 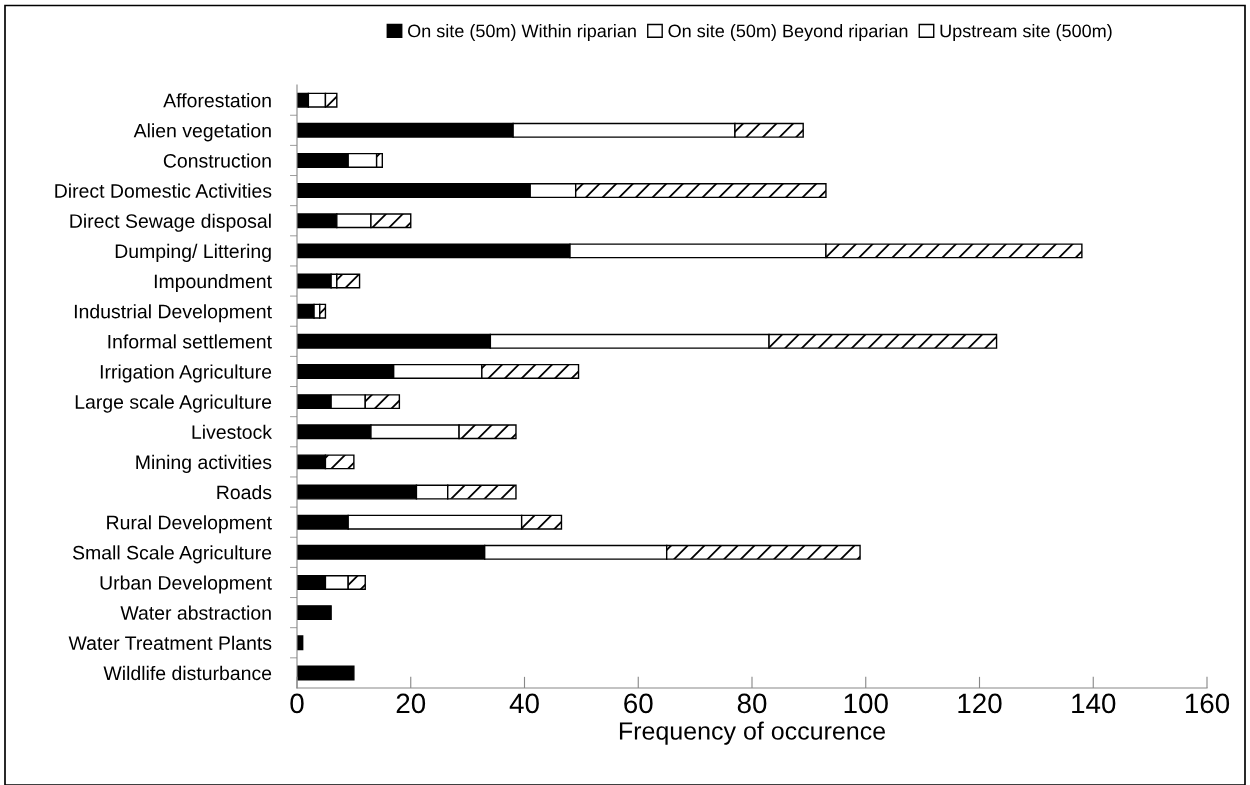 I want to click on legend-label: On site (50m) Beyond riparian, so click(x=788, y=32).